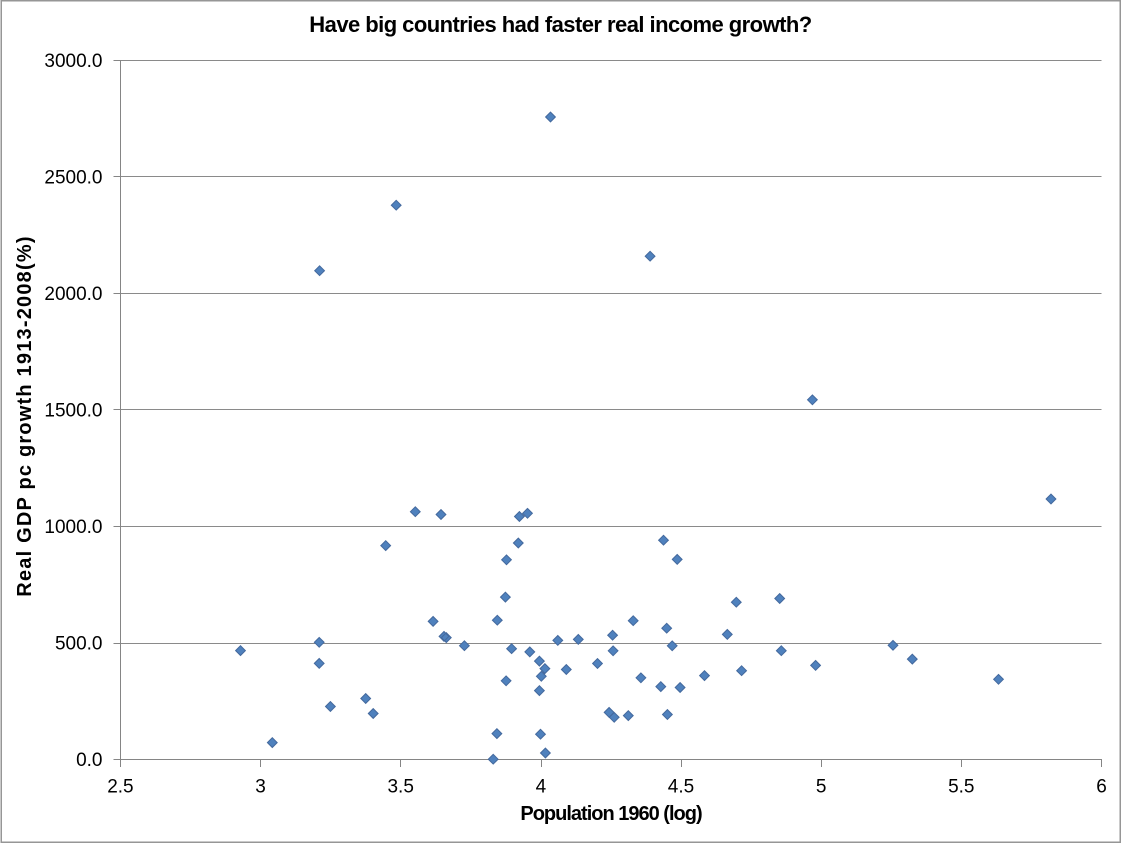 Image resolution: width=1121 pixels, height=843 pixels. Describe the element at coordinates (1101, 786) in the screenshot. I see `svg-text: 6` at that location.